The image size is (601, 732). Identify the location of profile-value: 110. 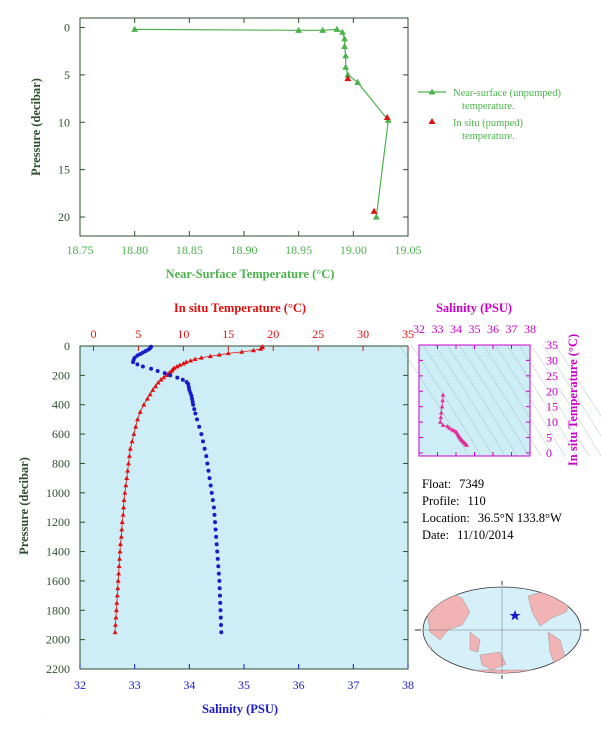
(476, 501).